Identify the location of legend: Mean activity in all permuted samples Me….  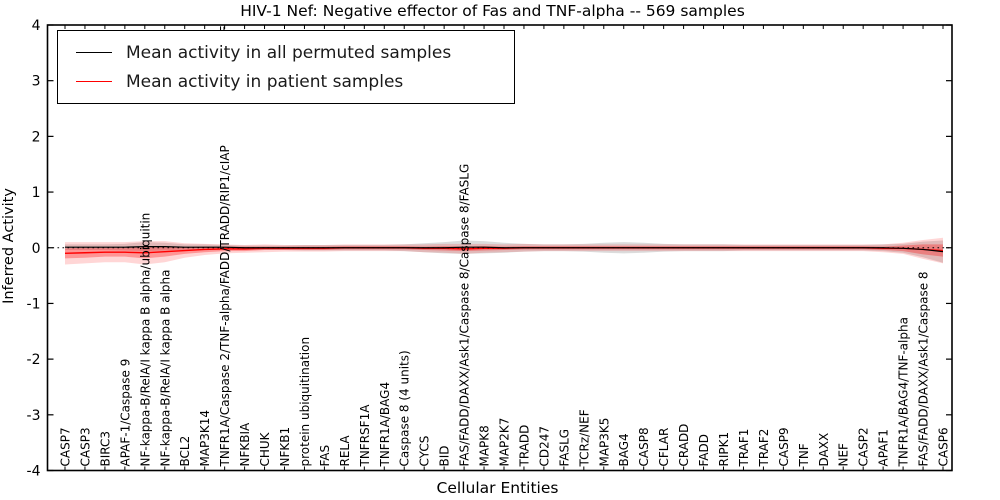
(286, 67).